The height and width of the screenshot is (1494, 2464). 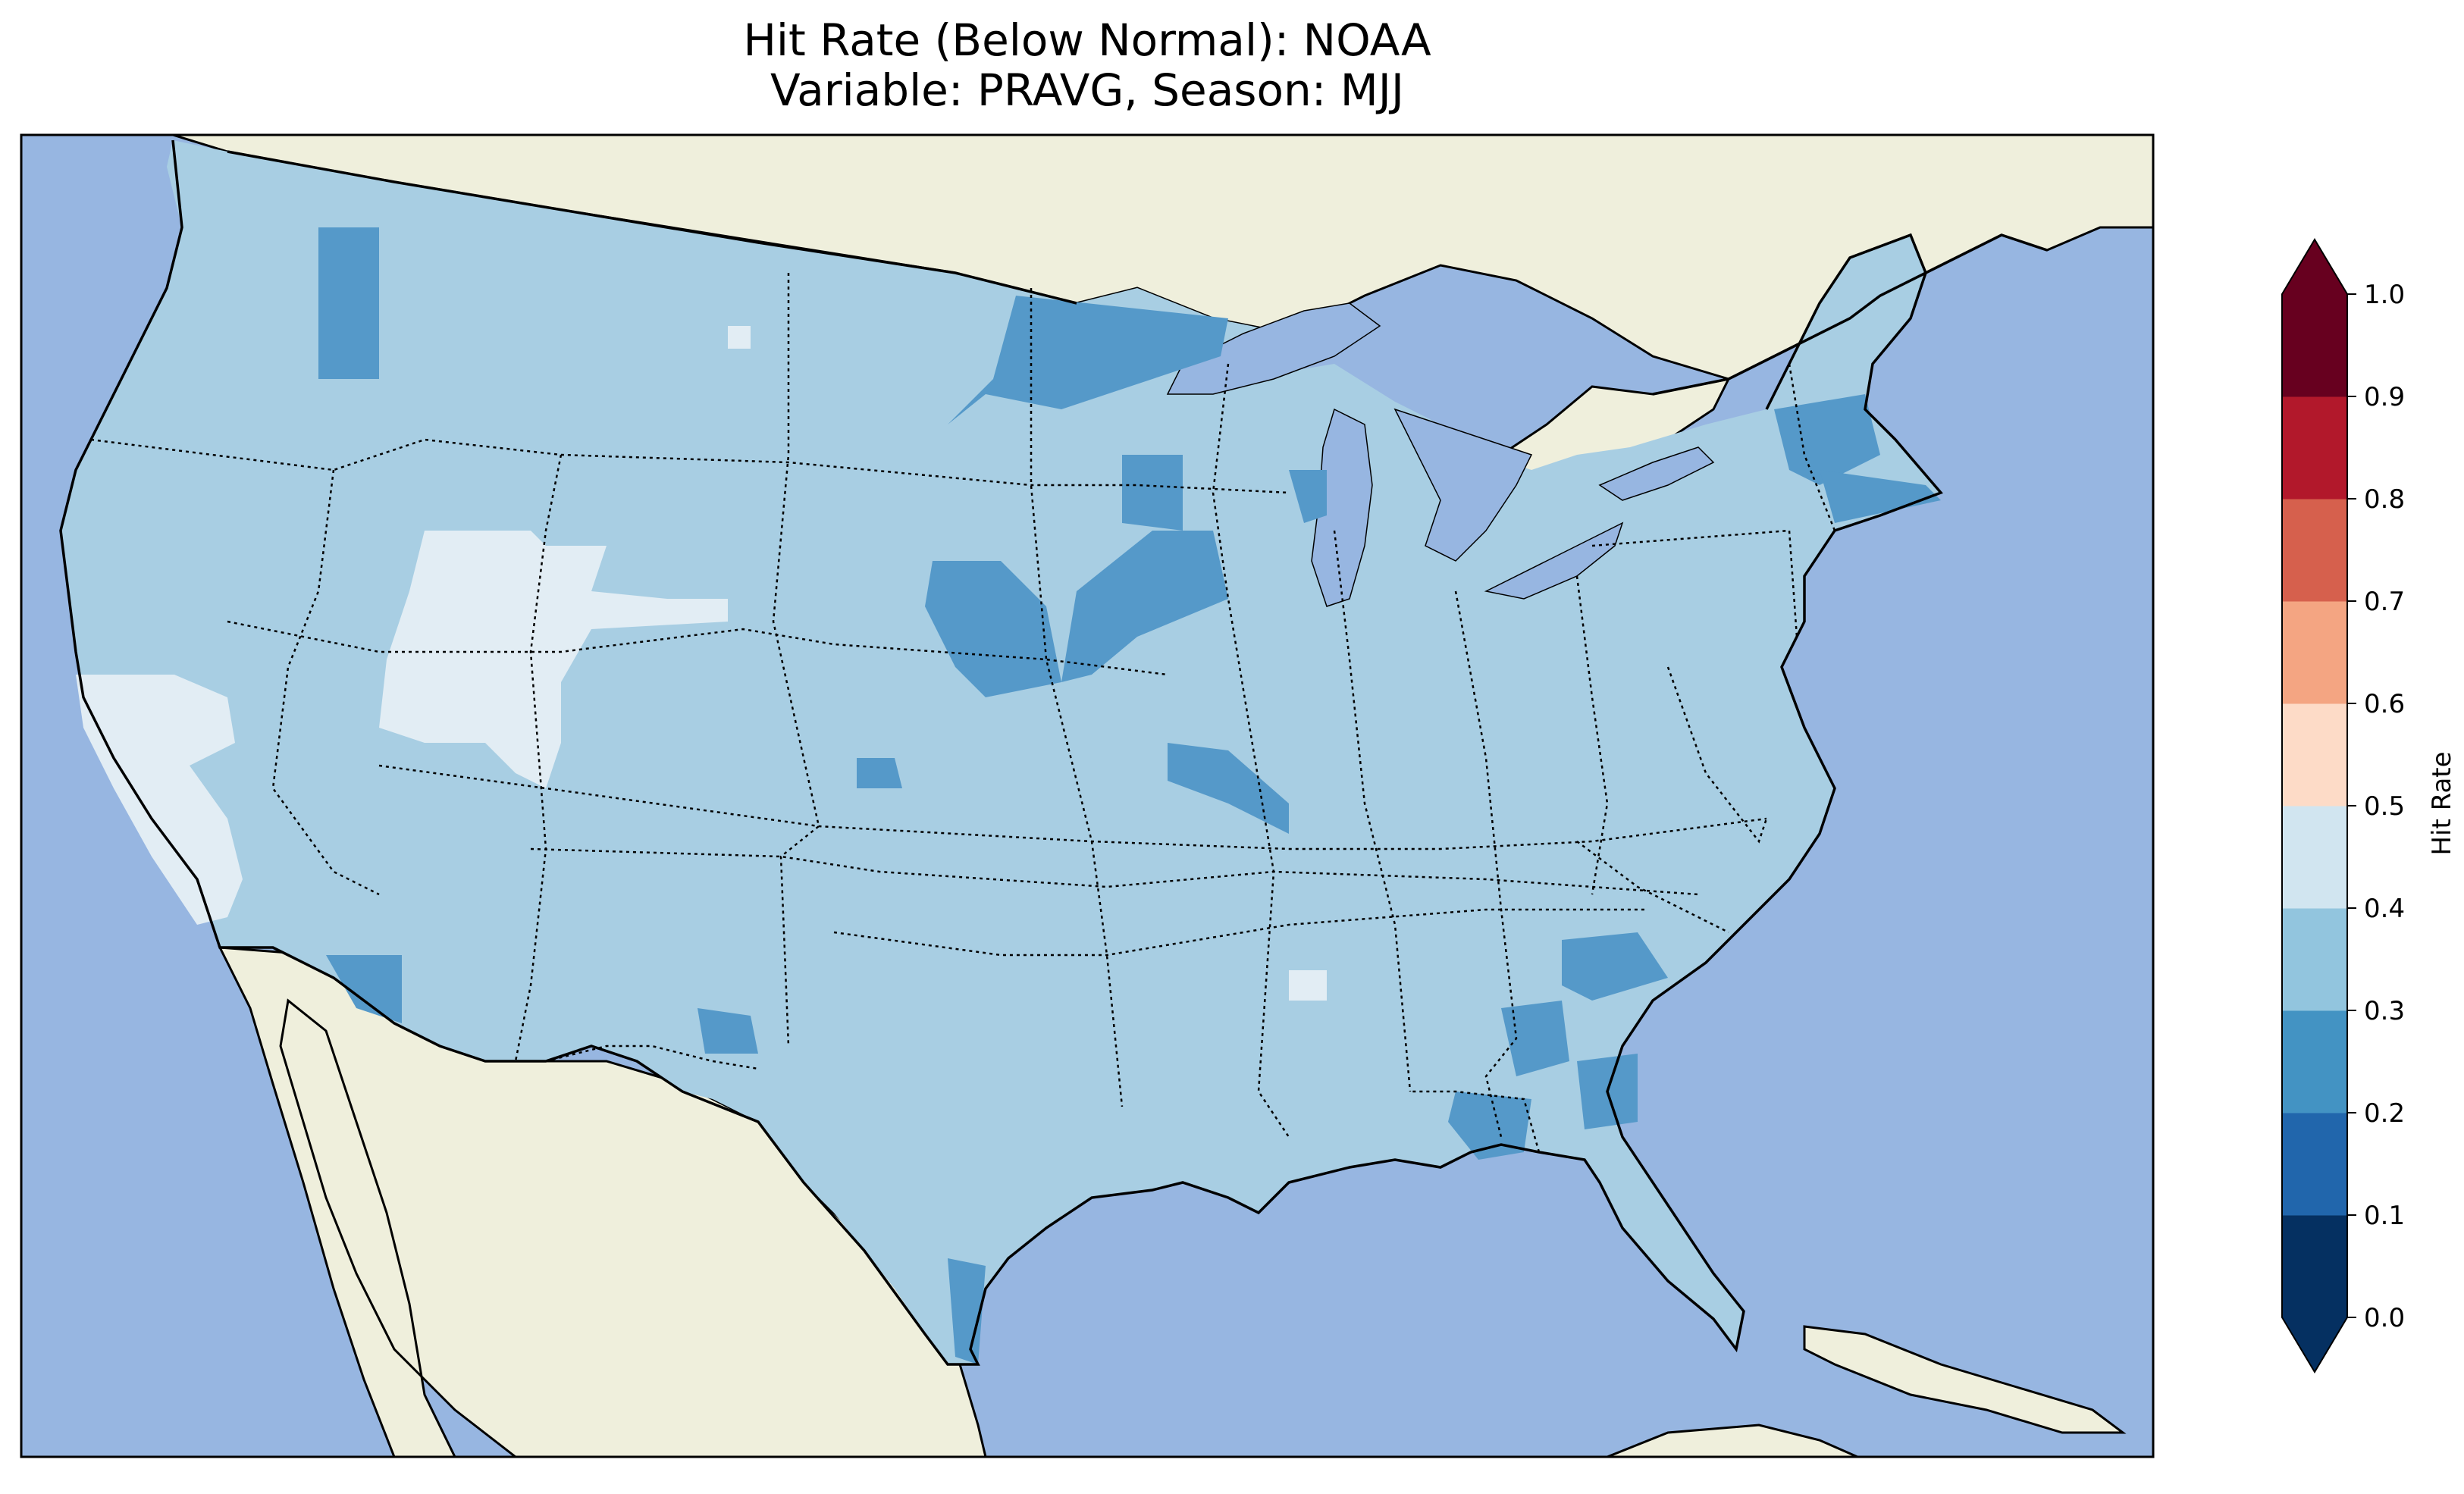 I want to click on colorbar-extend-min, so click(x=2314, y=1344).